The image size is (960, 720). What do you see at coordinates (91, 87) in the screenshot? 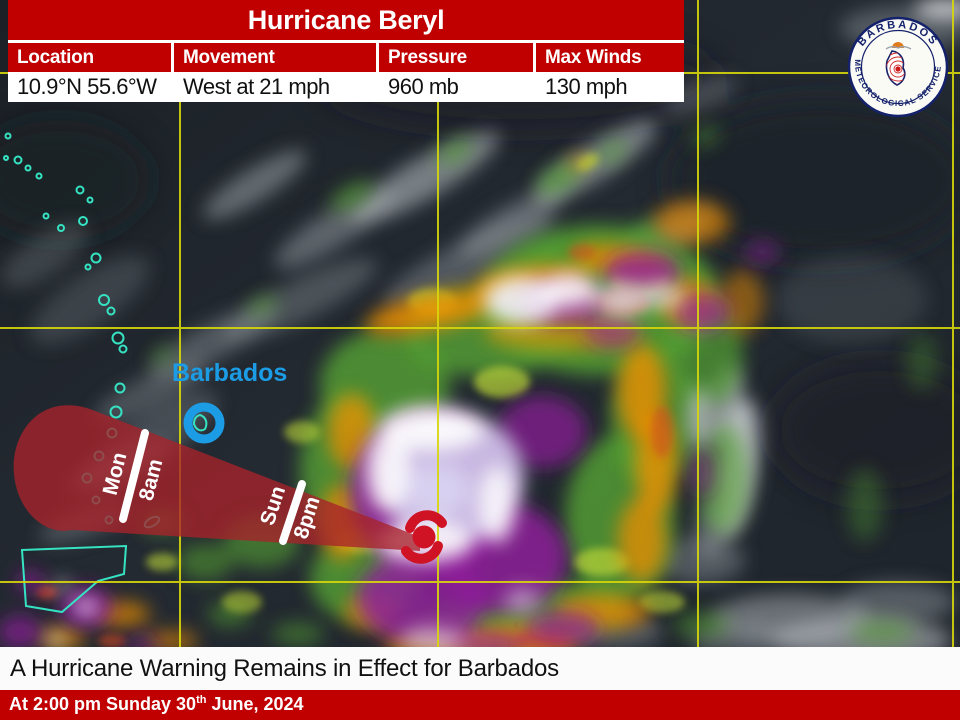
I see `location-value: 10.9°N 55.6°W` at bounding box center [91, 87].